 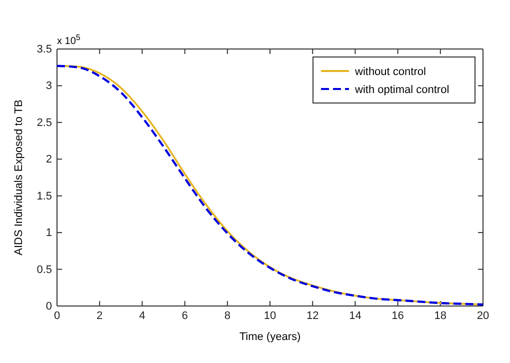 What do you see at coordinates (402, 90) in the screenshot?
I see `legend-label: with optimal control` at bounding box center [402, 90].